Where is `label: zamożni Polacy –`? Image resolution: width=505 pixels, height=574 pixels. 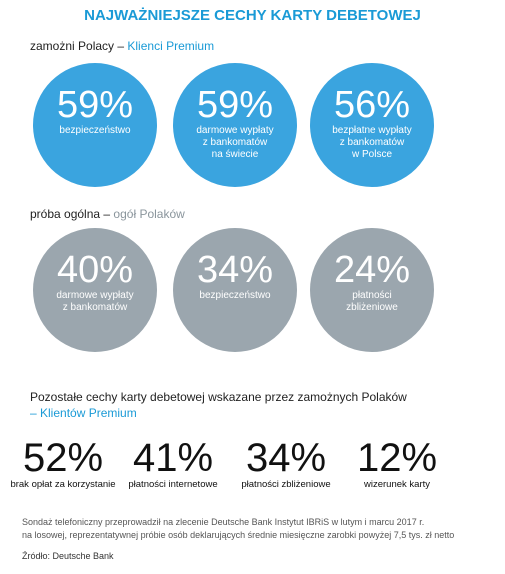 label: zamożni Polacy – is located at coordinates (77, 46).